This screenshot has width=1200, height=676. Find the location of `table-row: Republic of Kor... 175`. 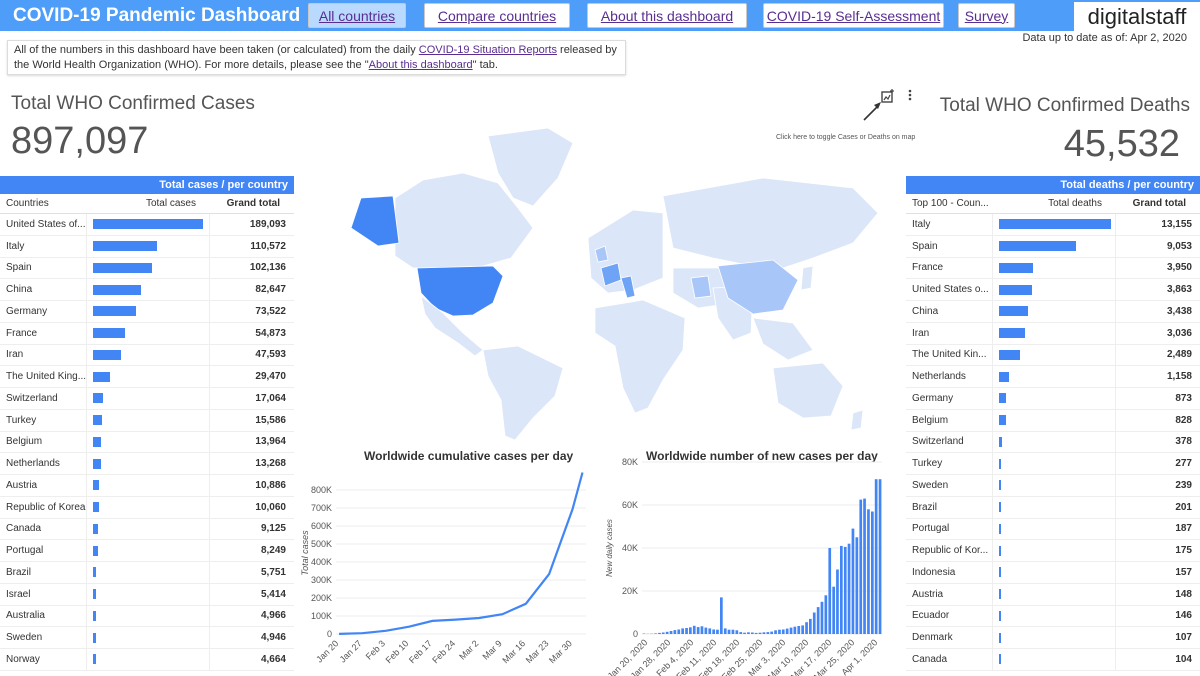

table-row: Republic of Kor... 175 is located at coordinates (1053, 551).